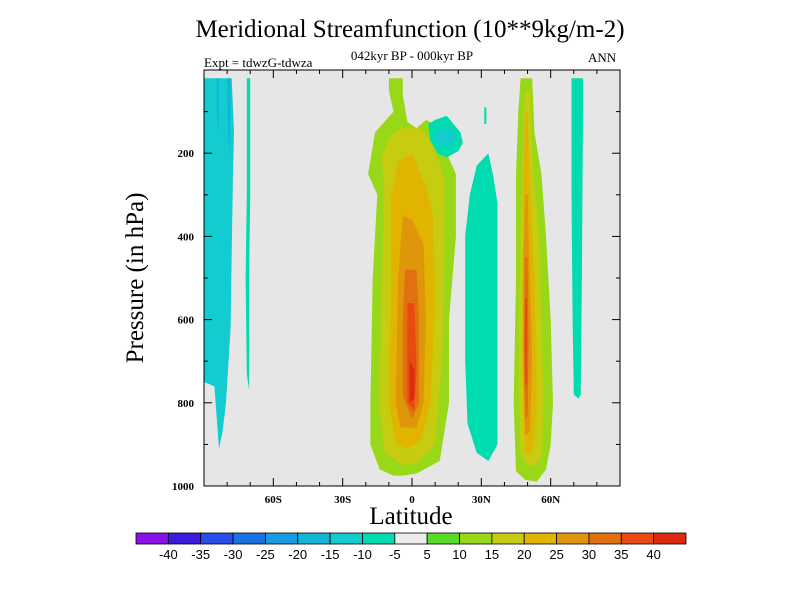 Image resolution: width=800 pixels, height=600 pixels. Describe the element at coordinates (412, 55) in the screenshot. I see `chart-subtitle: 042kyr BP - 000kyr BP` at that location.